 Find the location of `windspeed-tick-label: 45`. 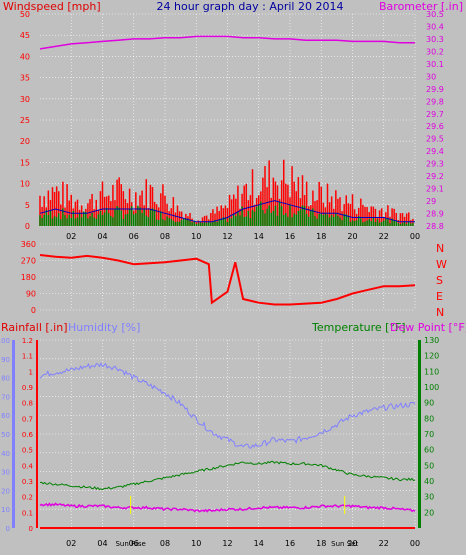

windspeed-tick-label: 45 is located at coordinates (25, 35).